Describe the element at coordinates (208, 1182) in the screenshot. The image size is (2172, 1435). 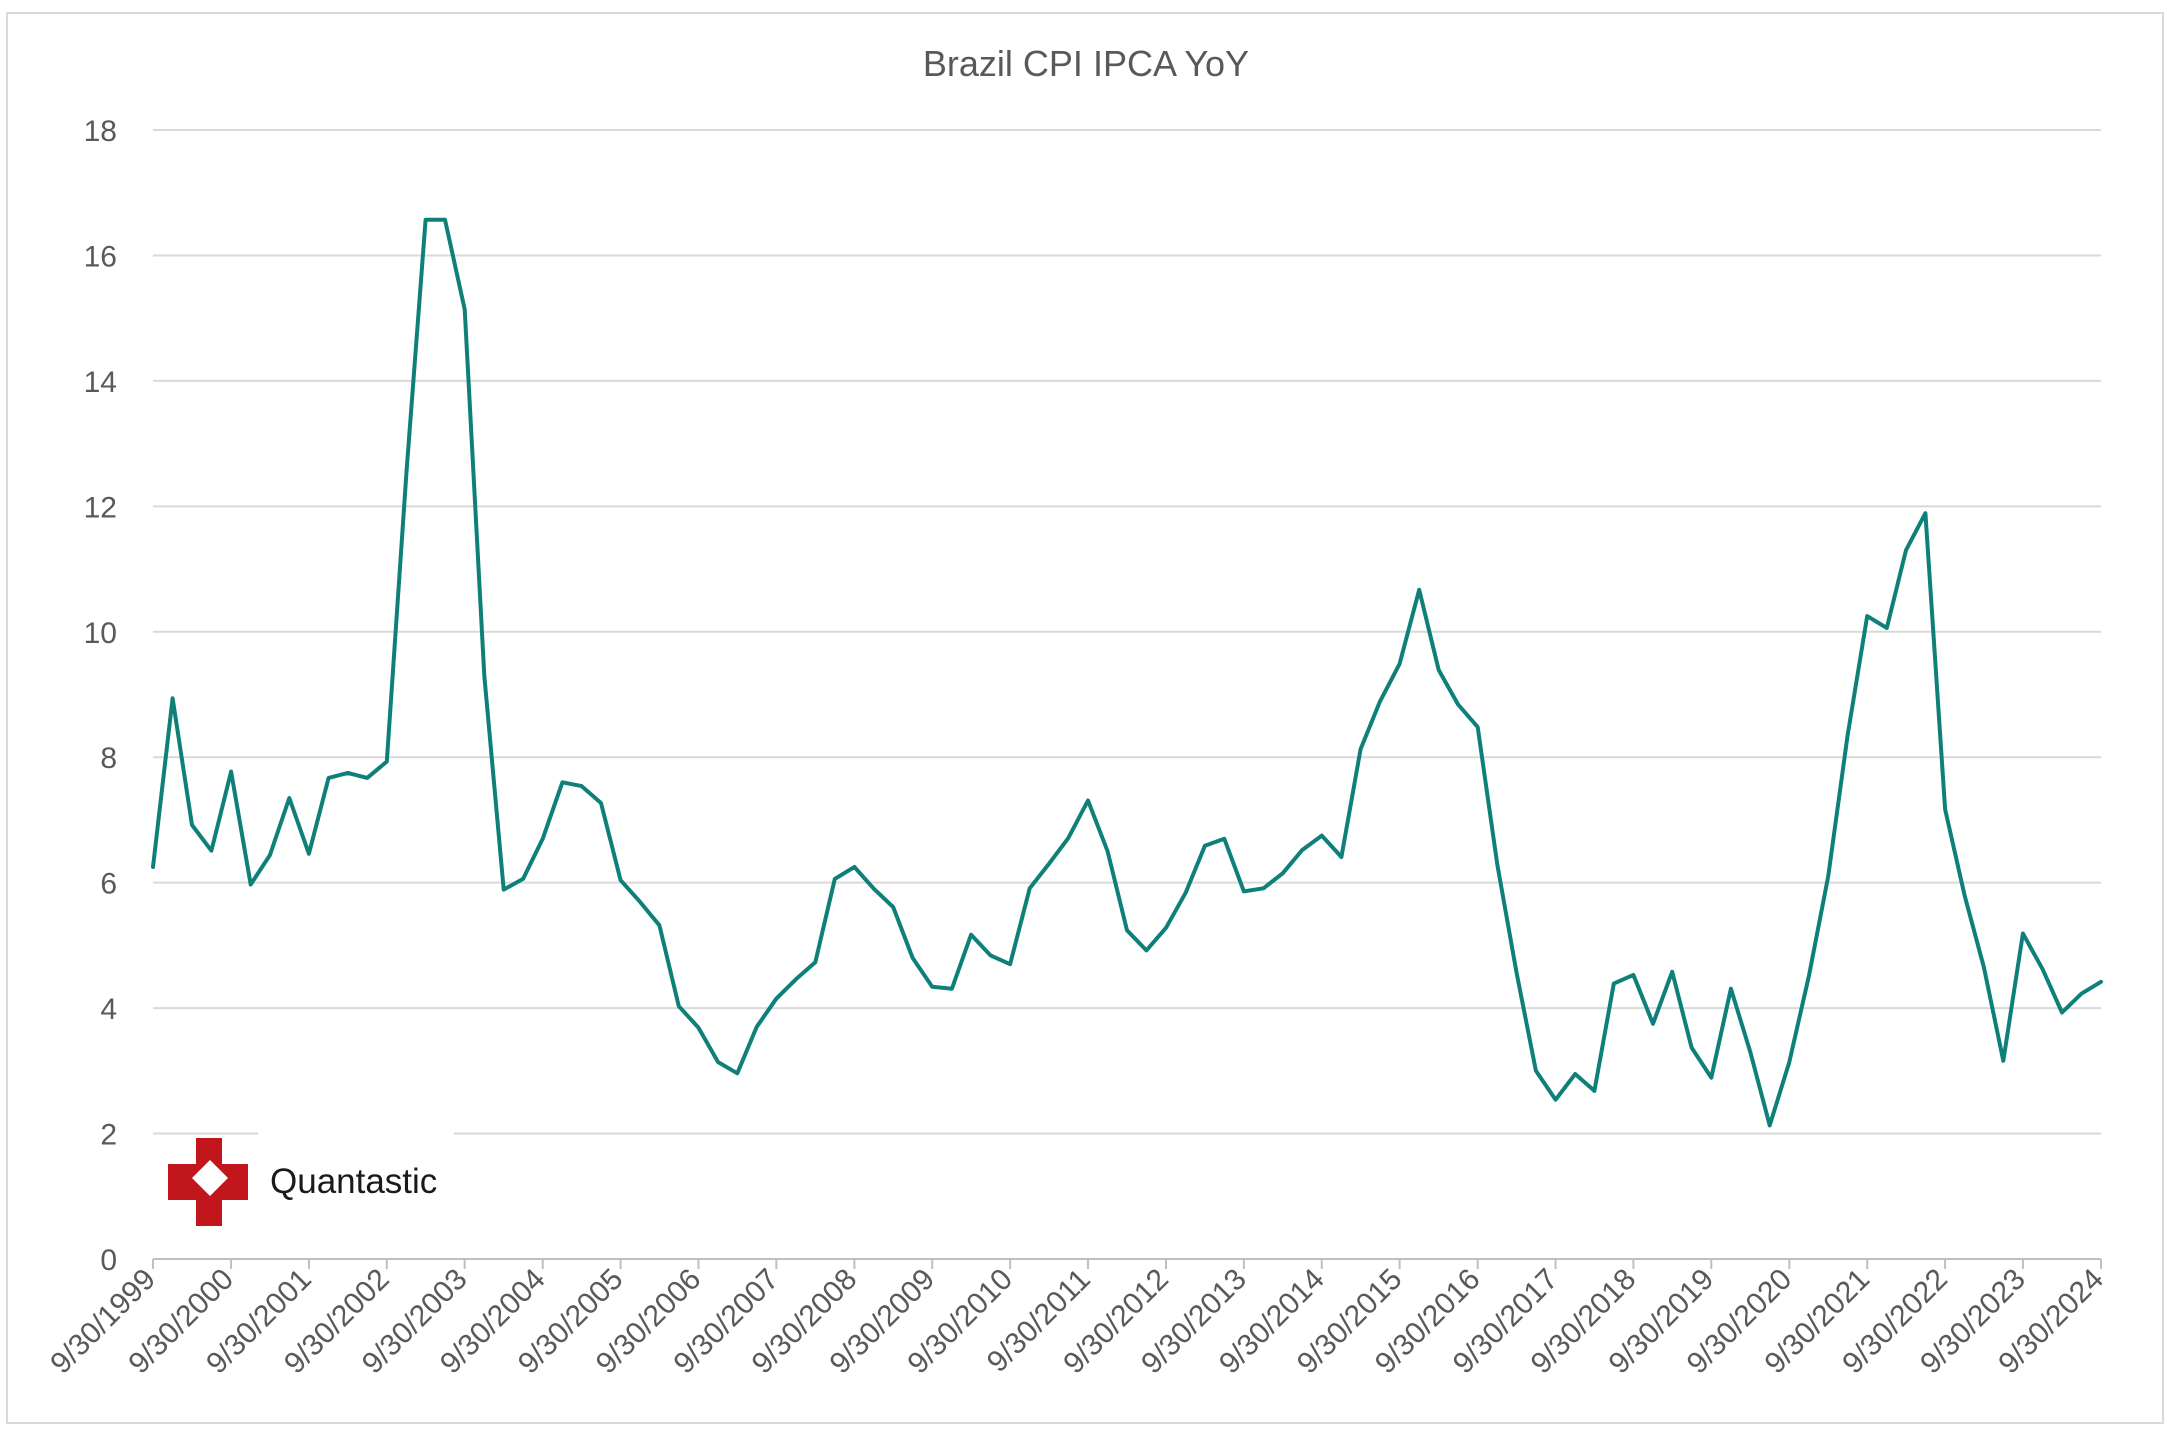
I see `logo-mark-icon` at that location.